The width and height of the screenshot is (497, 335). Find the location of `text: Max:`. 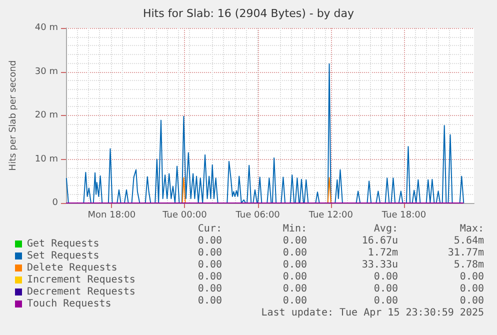

text: Max: is located at coordinates (472, 229).